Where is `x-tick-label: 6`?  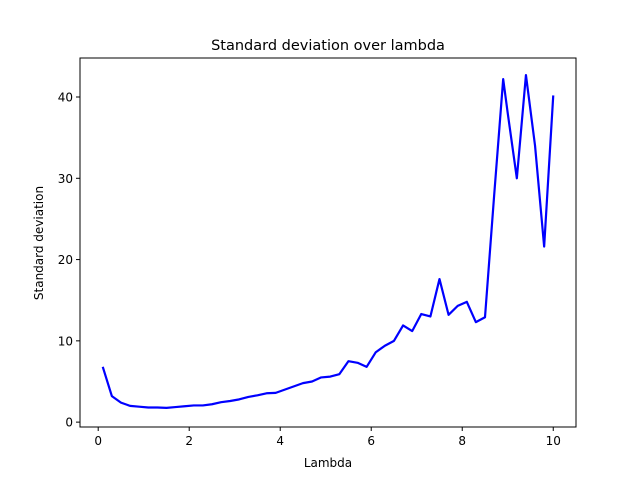
x-tick-label: 6 is located at coordinates (371, 441).